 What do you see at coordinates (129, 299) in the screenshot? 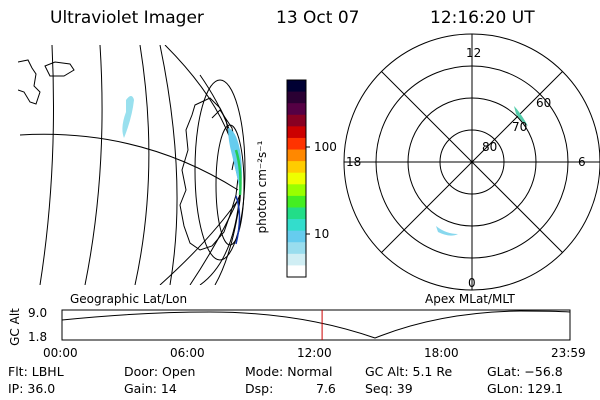
I see `orbit-left-title: Geographic Lat/Lon` at bounding box center [129, 299].